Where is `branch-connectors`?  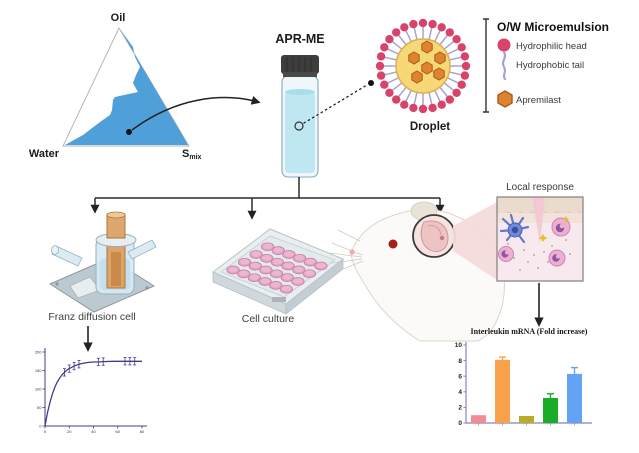 branch-connectors is located at coordinates (267, 198).